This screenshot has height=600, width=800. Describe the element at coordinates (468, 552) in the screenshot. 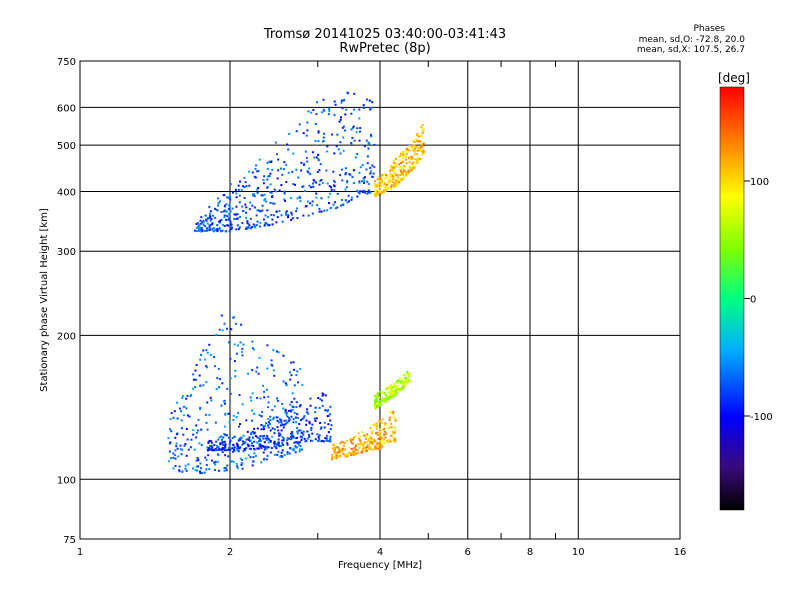

I see `x-tick-label: 6` at that location.